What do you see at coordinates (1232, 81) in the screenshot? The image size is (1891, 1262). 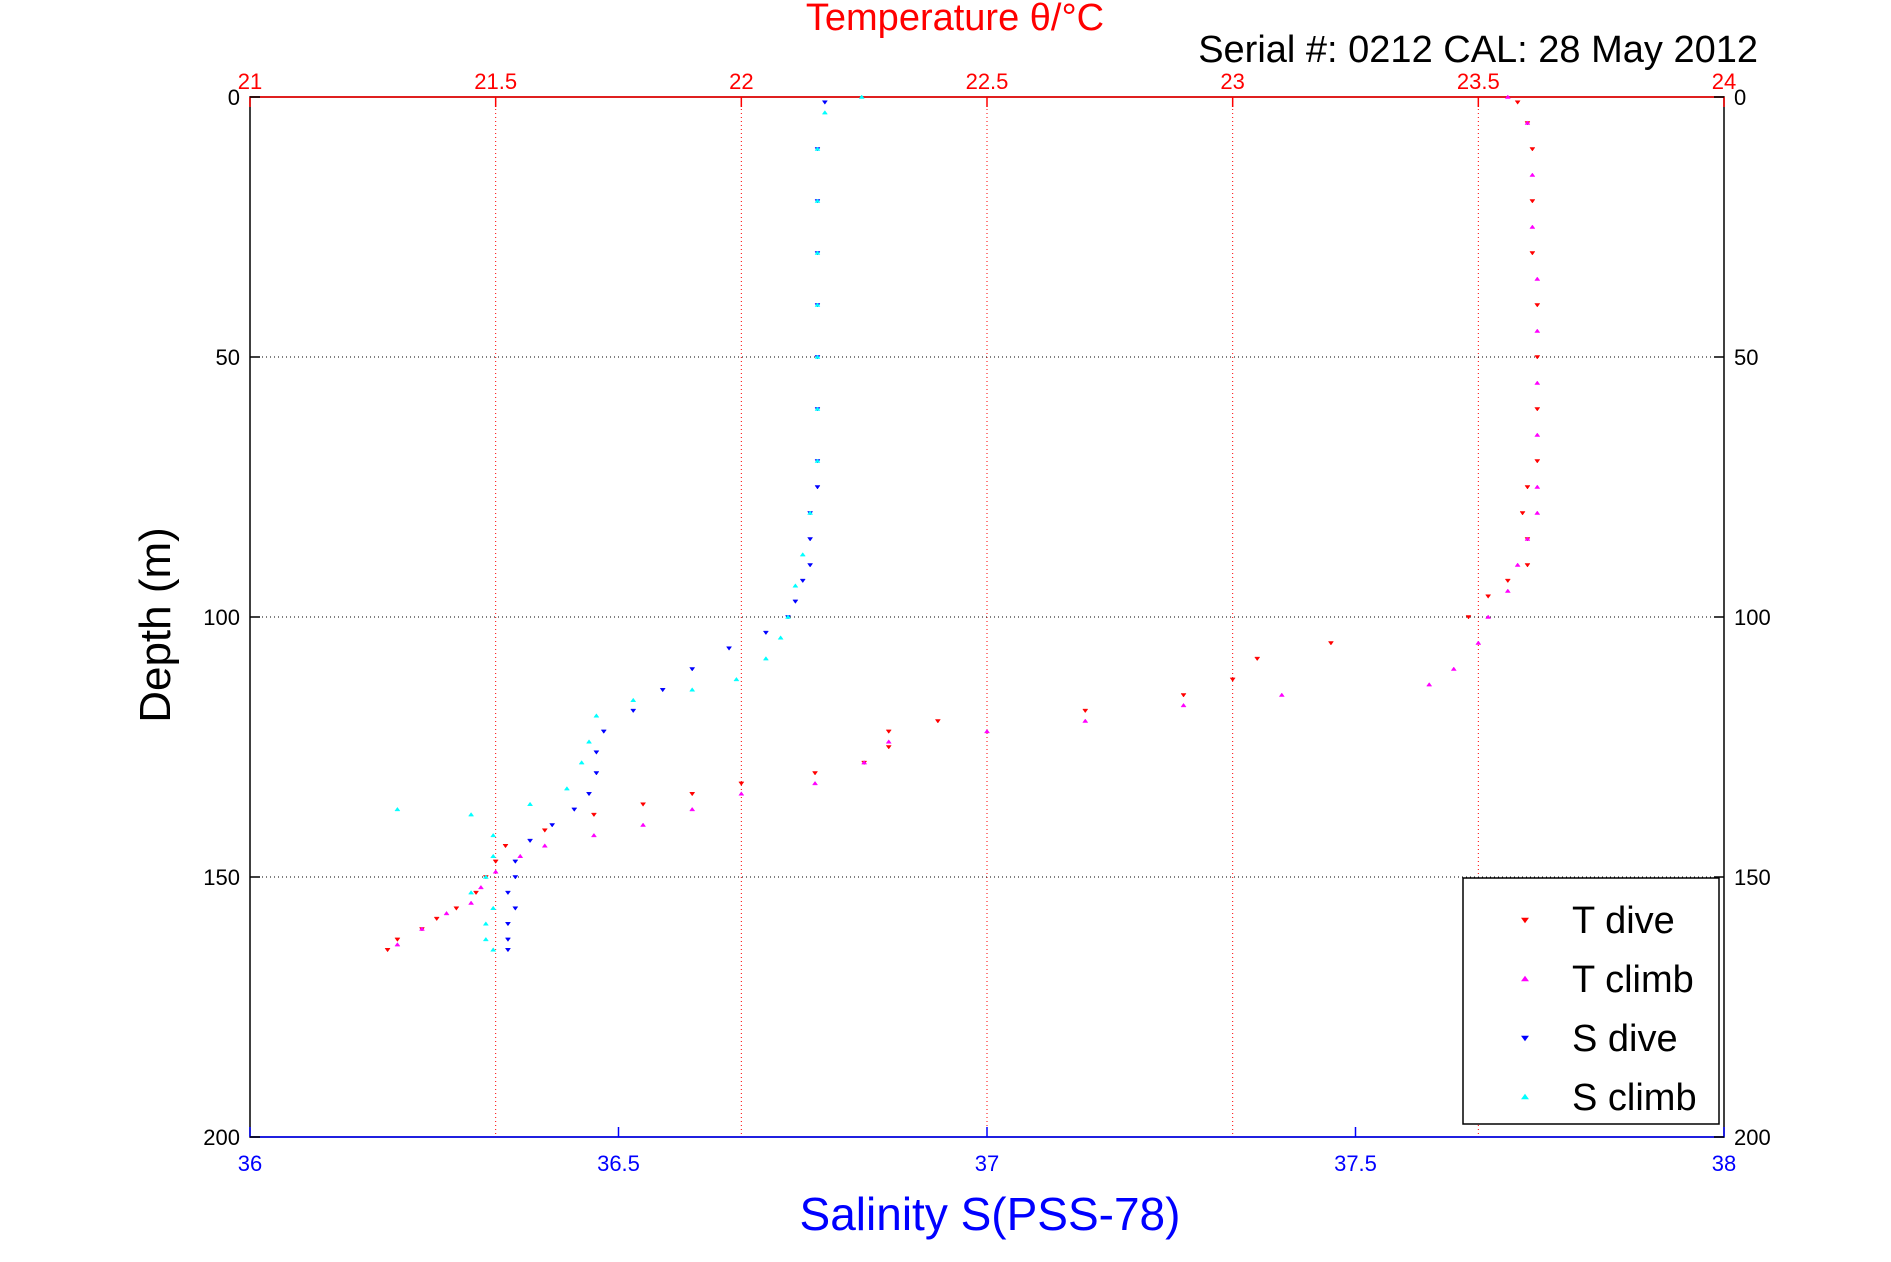 I see `temperature-tick-label: 23` at bounding box center [1232, 81].